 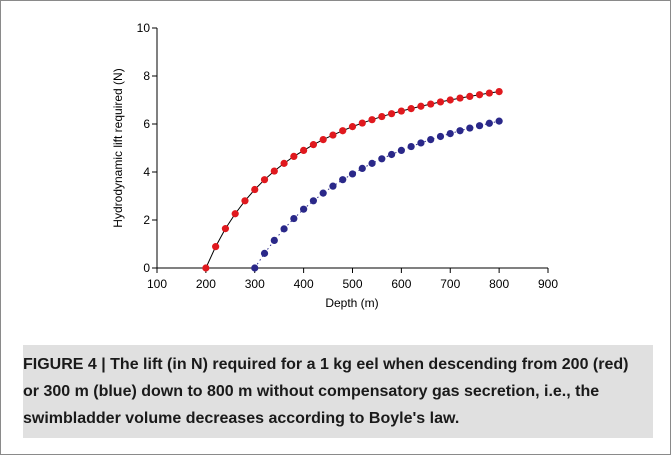 I want to click on x-tick-label: 600, so click(x=401, y=284).